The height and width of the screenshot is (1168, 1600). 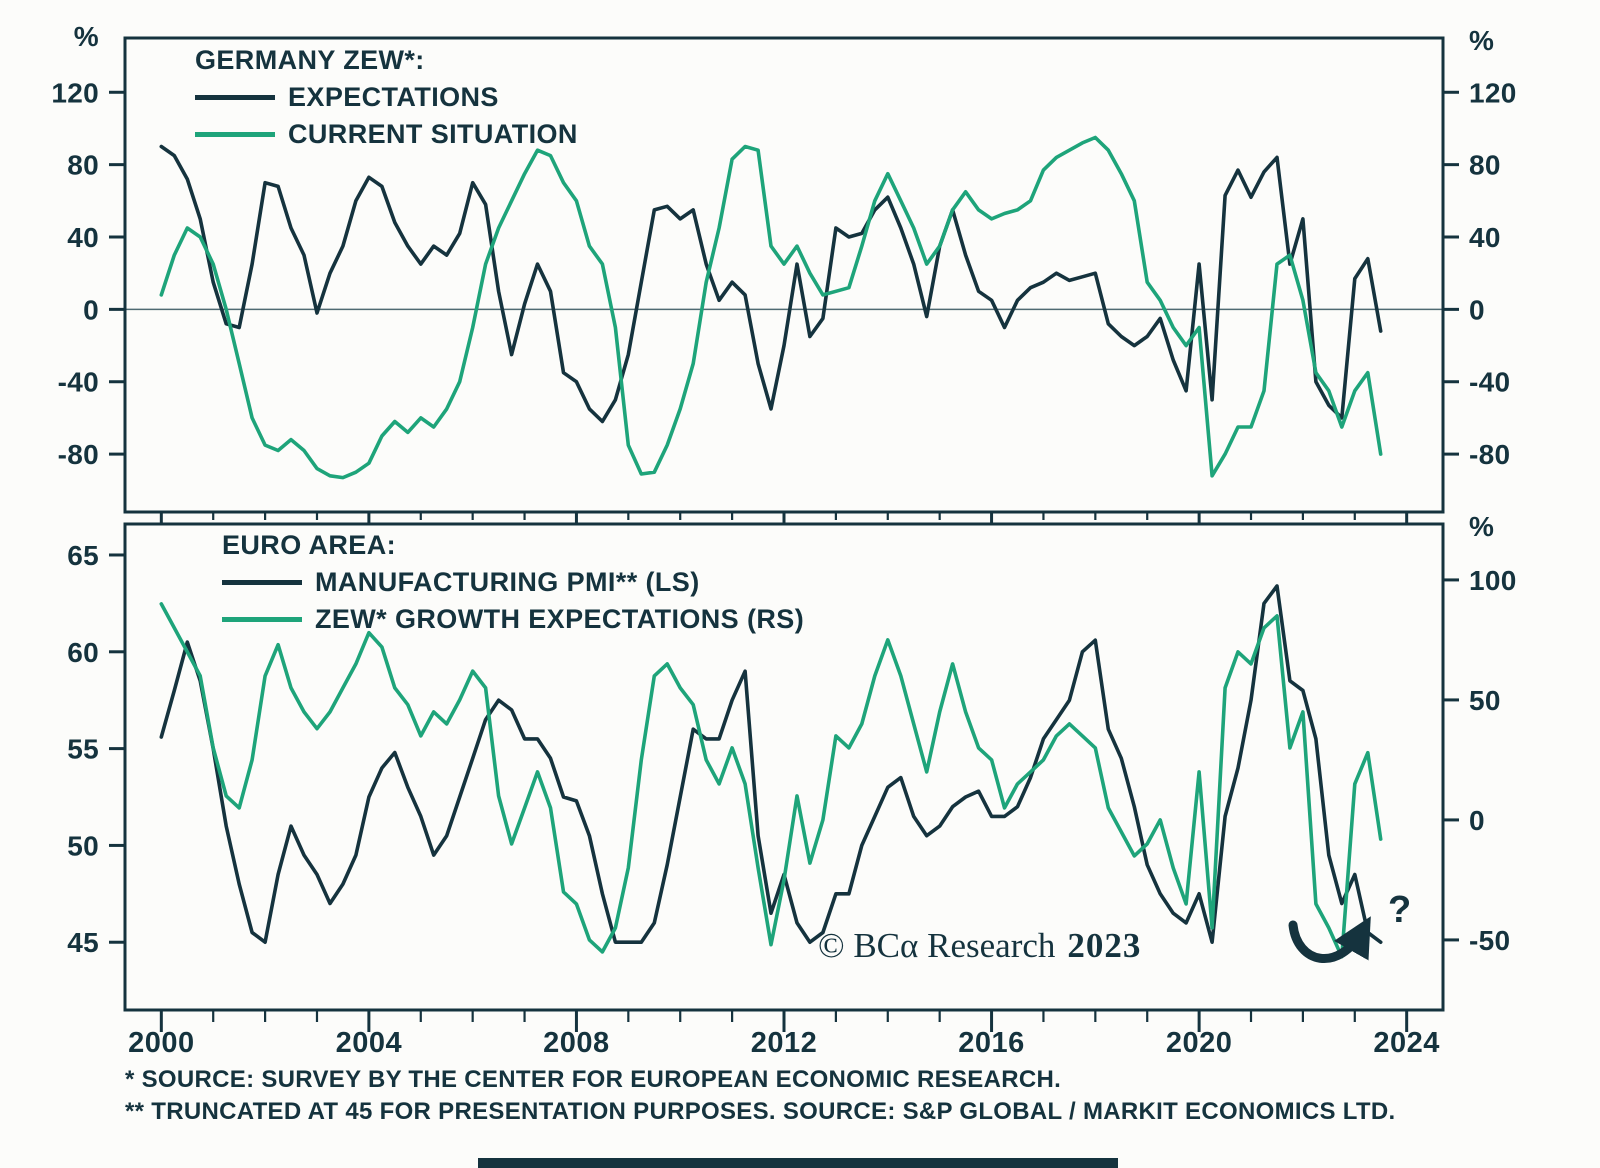 I want to click on cropped-bottom-bar, so click(x=798, y=1163).